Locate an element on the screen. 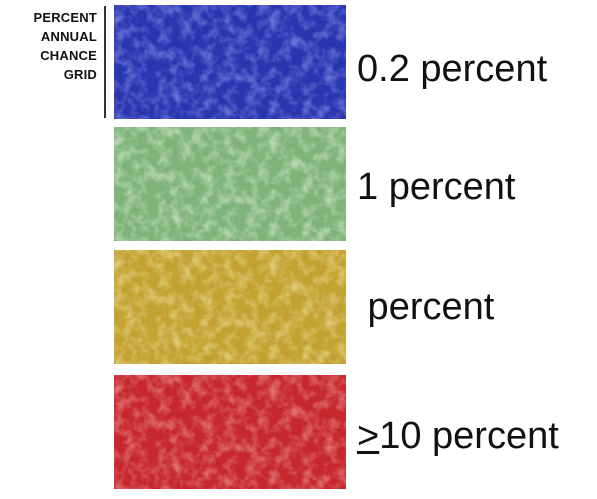 This screenshot has height=499, width=597. legend-swatch-percent is located at coordinates (230, 307).